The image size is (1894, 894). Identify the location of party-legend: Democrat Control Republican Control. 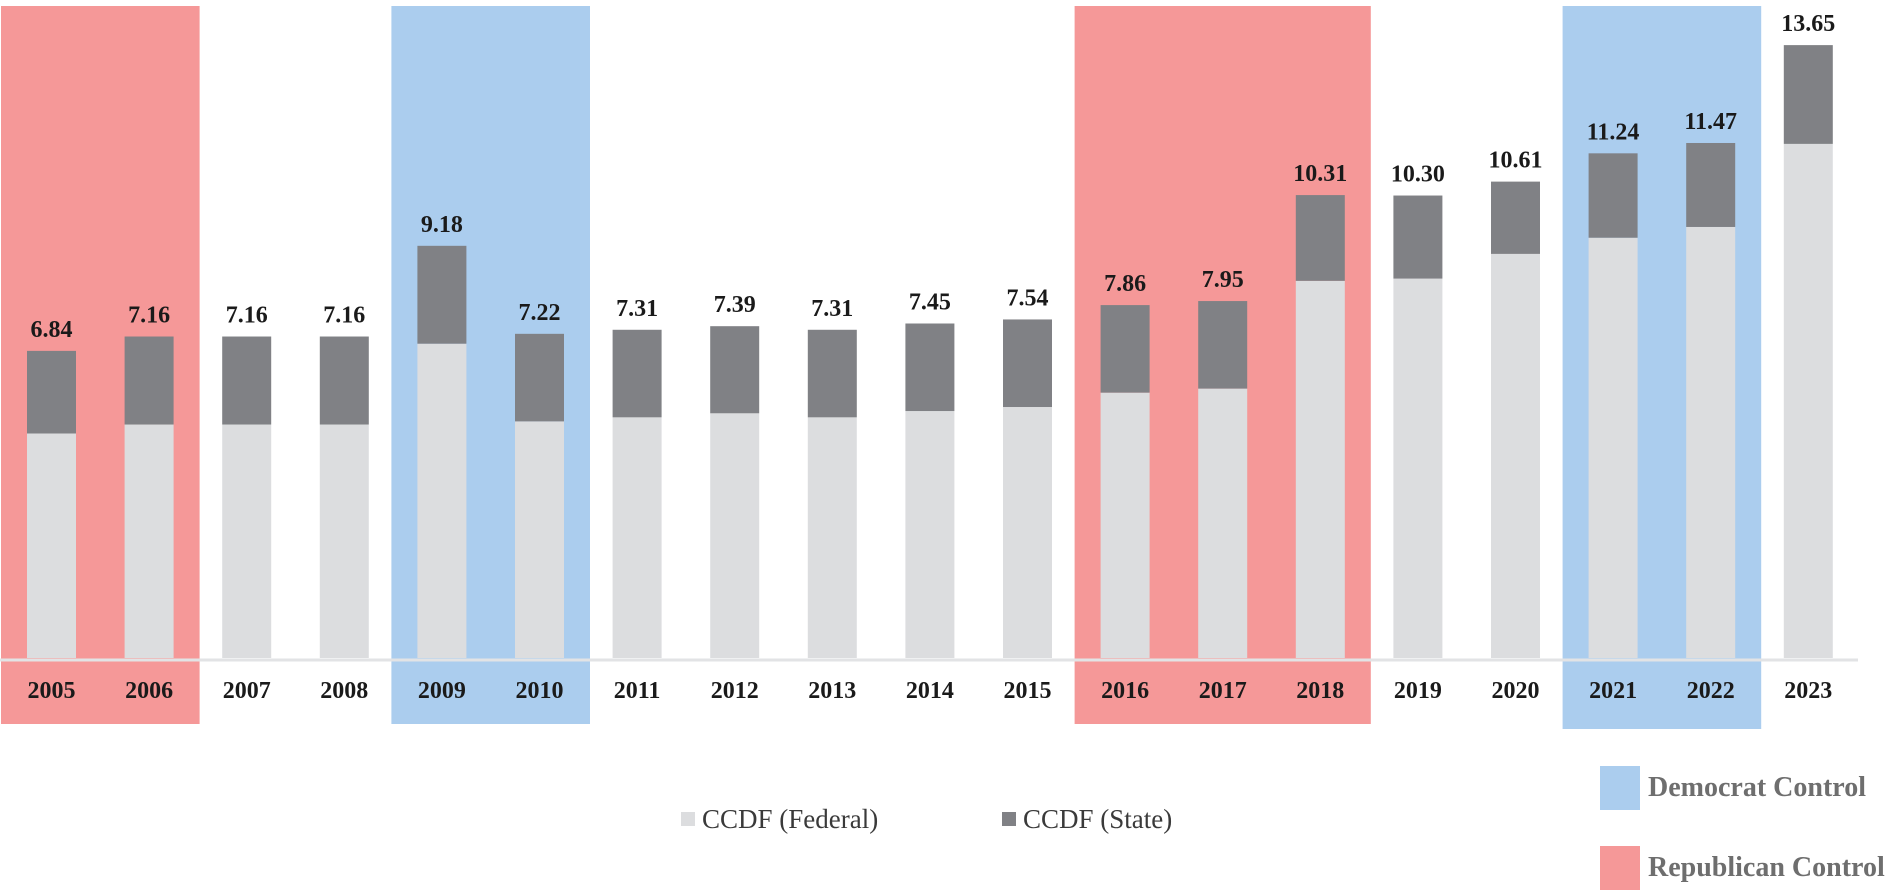
(1742, 828).